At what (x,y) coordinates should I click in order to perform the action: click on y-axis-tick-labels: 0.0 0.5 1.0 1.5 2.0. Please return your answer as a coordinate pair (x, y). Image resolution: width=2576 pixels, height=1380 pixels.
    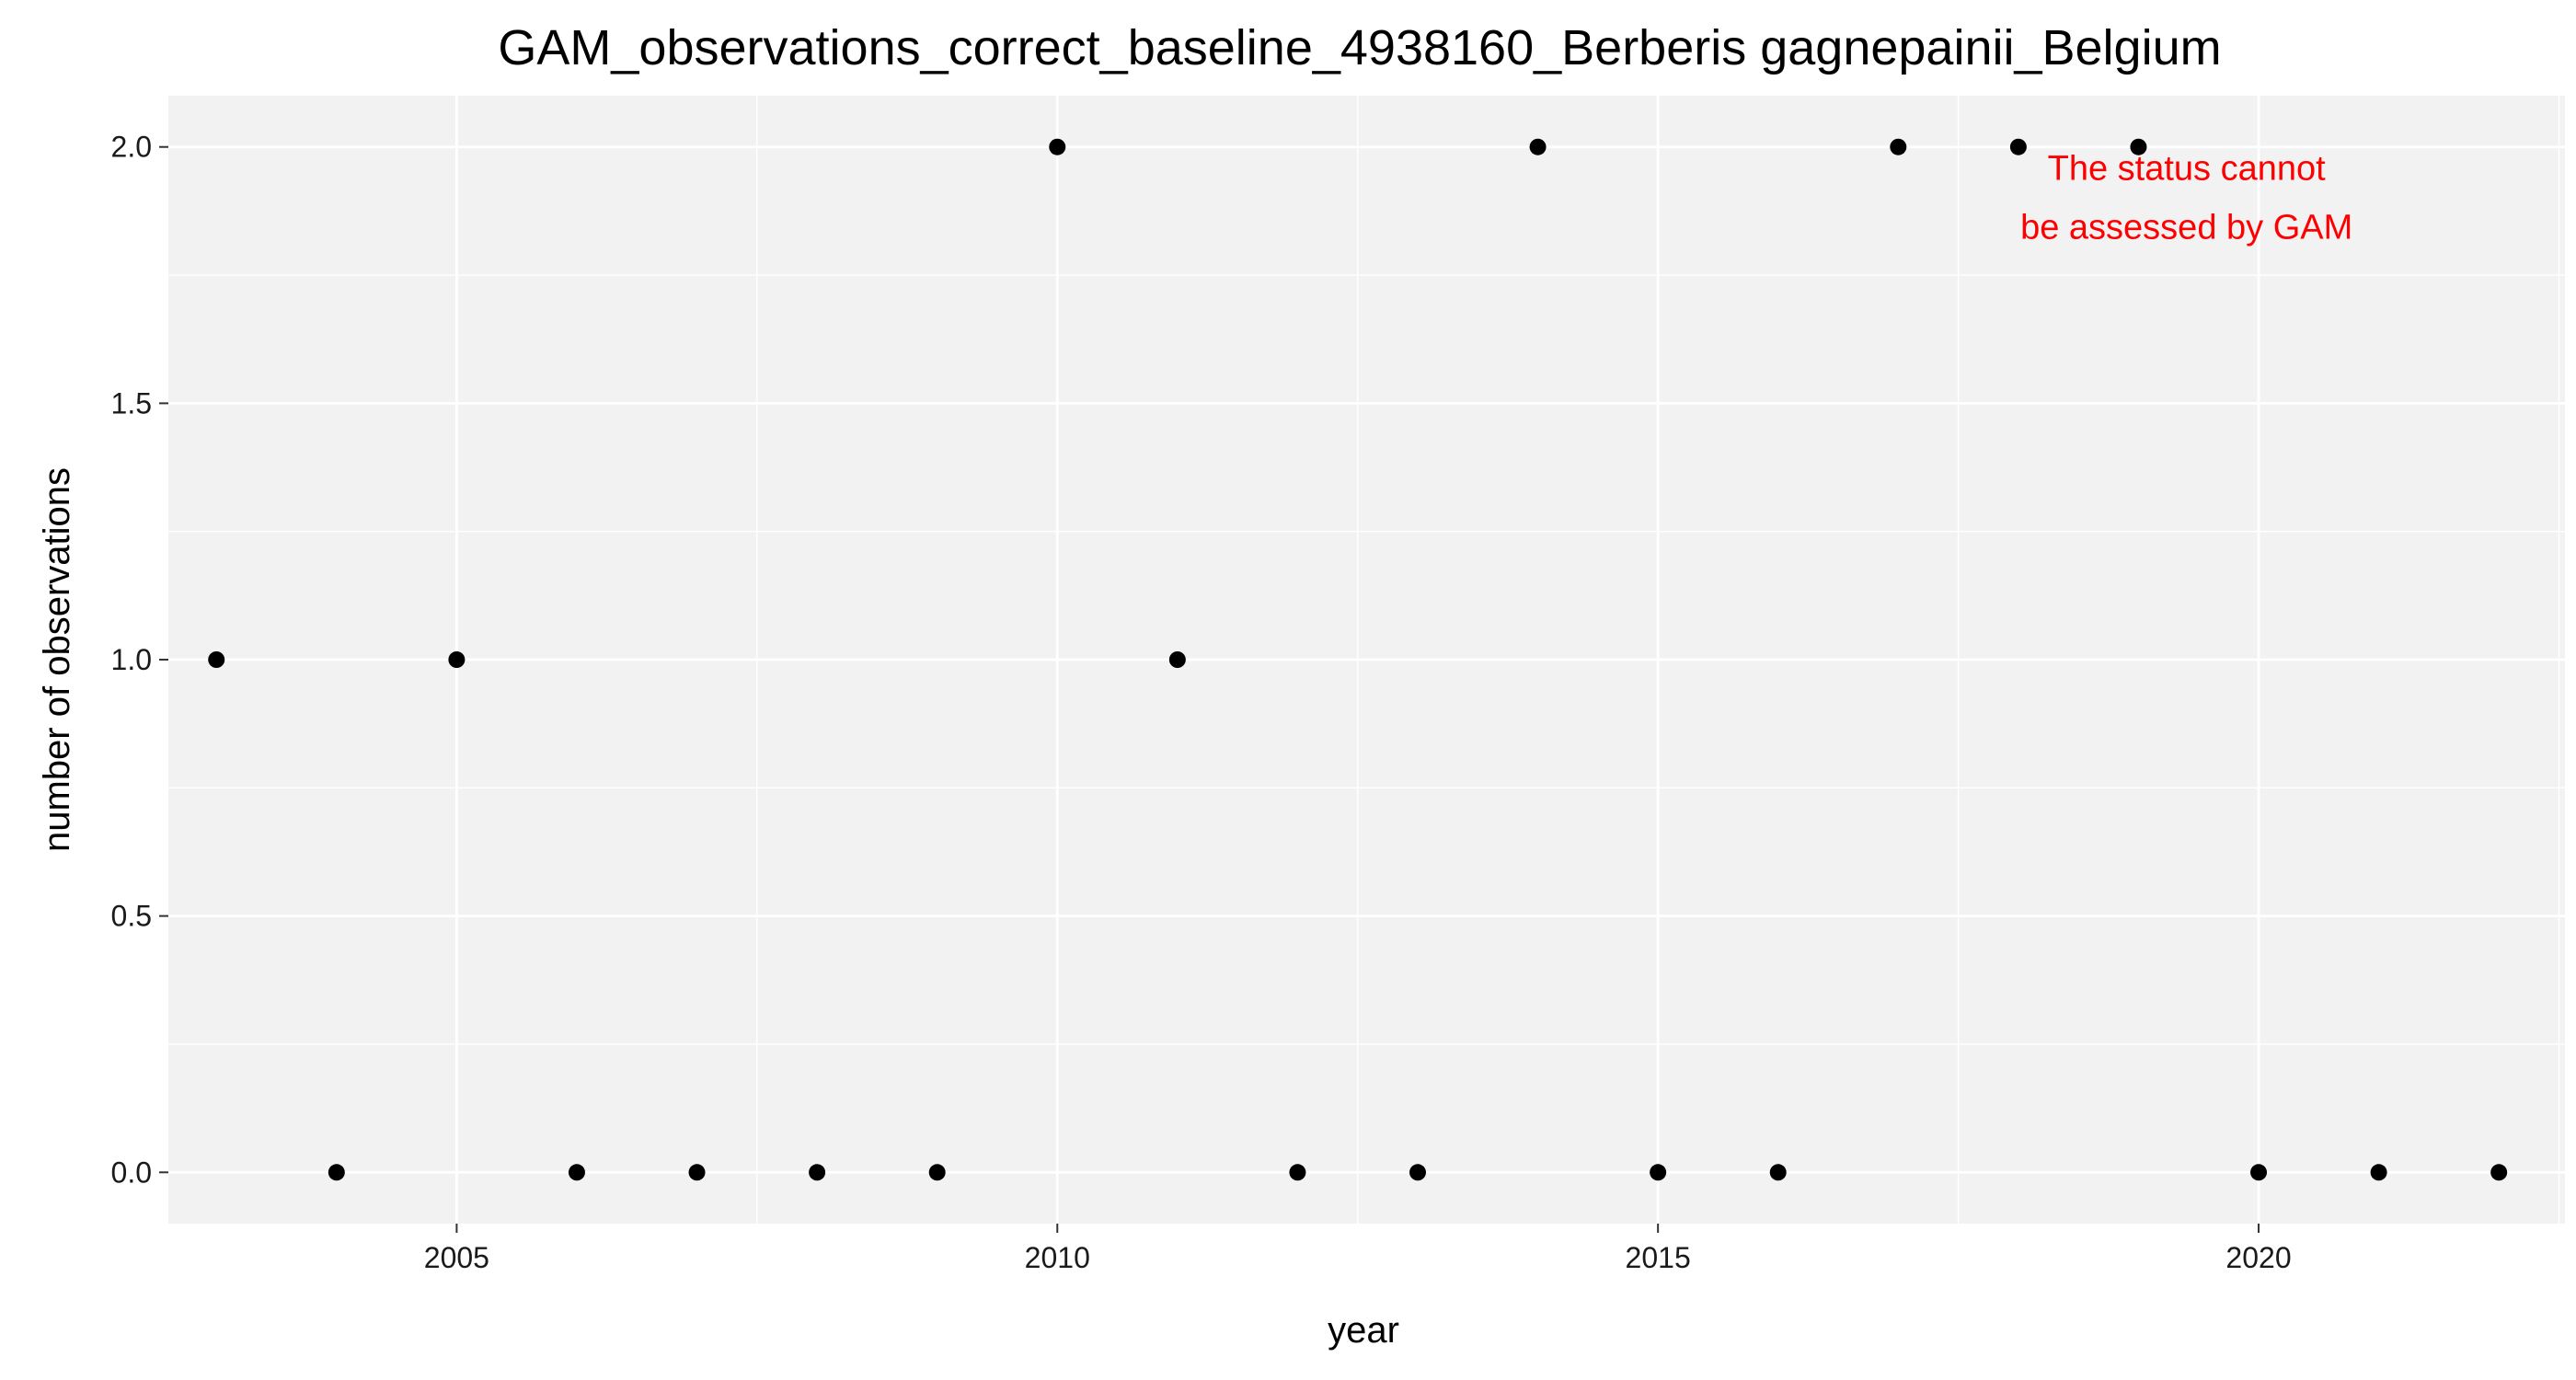
    Looking at the image, I should click on (131, 660).